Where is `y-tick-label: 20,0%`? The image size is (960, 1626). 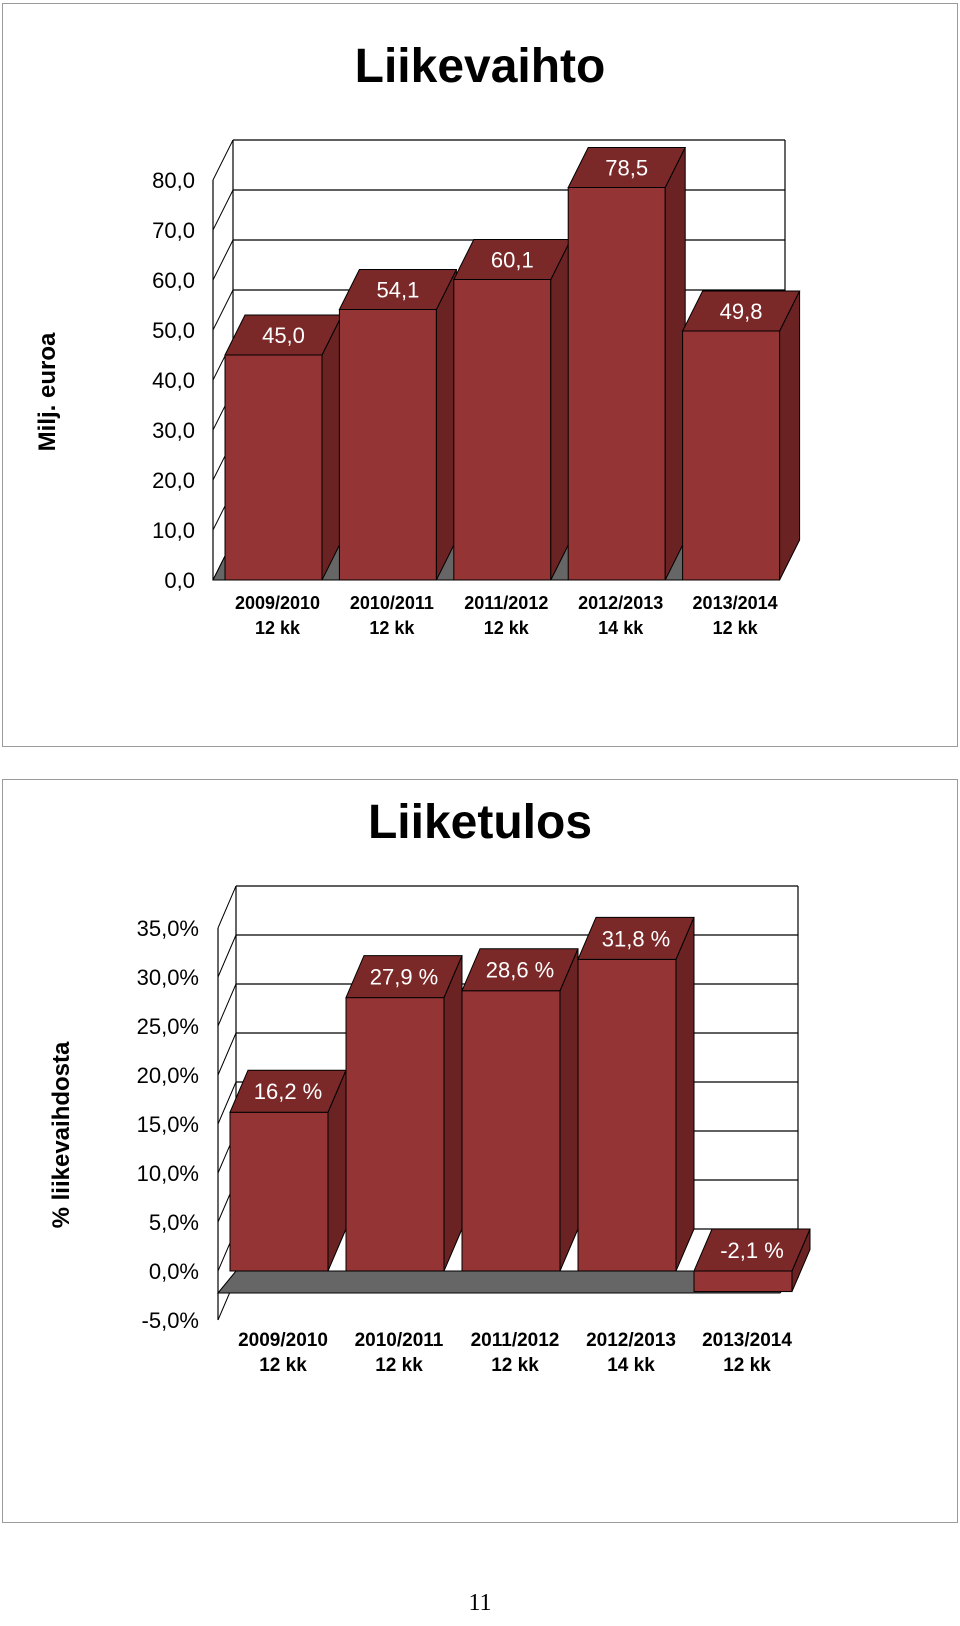
y-tick-label: 20,0% is located at coordinates (168, 1075).